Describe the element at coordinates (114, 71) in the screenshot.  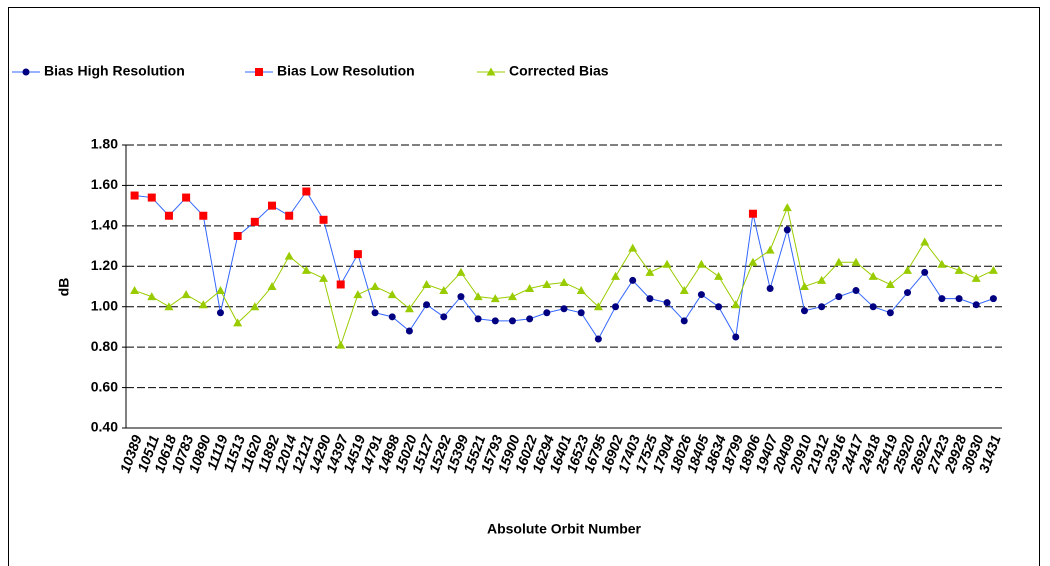
I see `legend-label: Bias High Resolution` at that location.